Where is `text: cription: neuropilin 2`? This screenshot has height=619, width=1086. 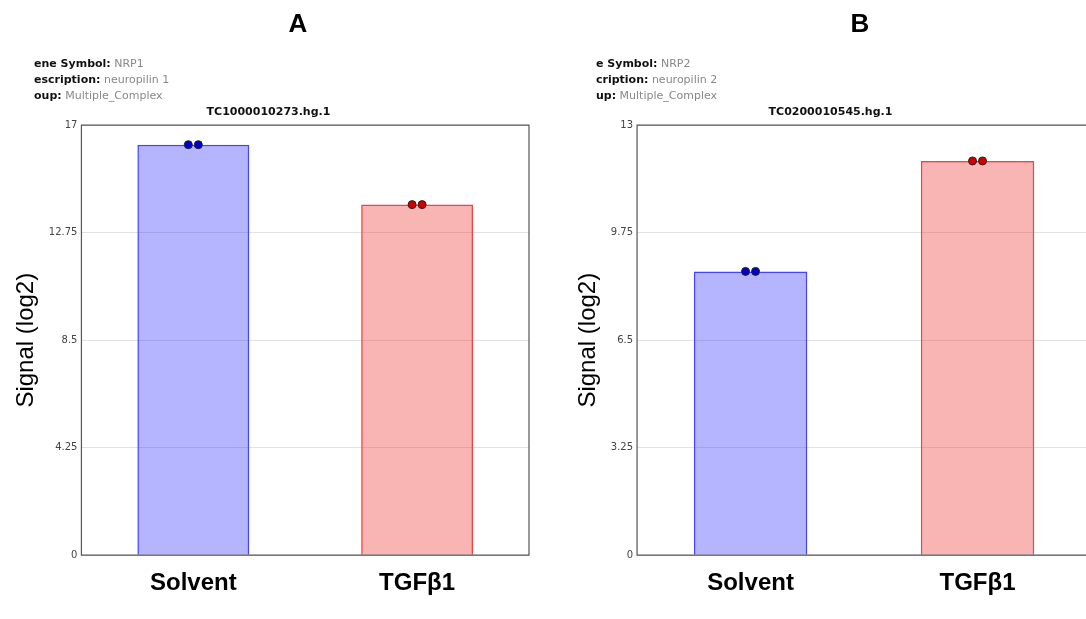
text: cription: neuropilin 2 is located at coordinates (657, 80).